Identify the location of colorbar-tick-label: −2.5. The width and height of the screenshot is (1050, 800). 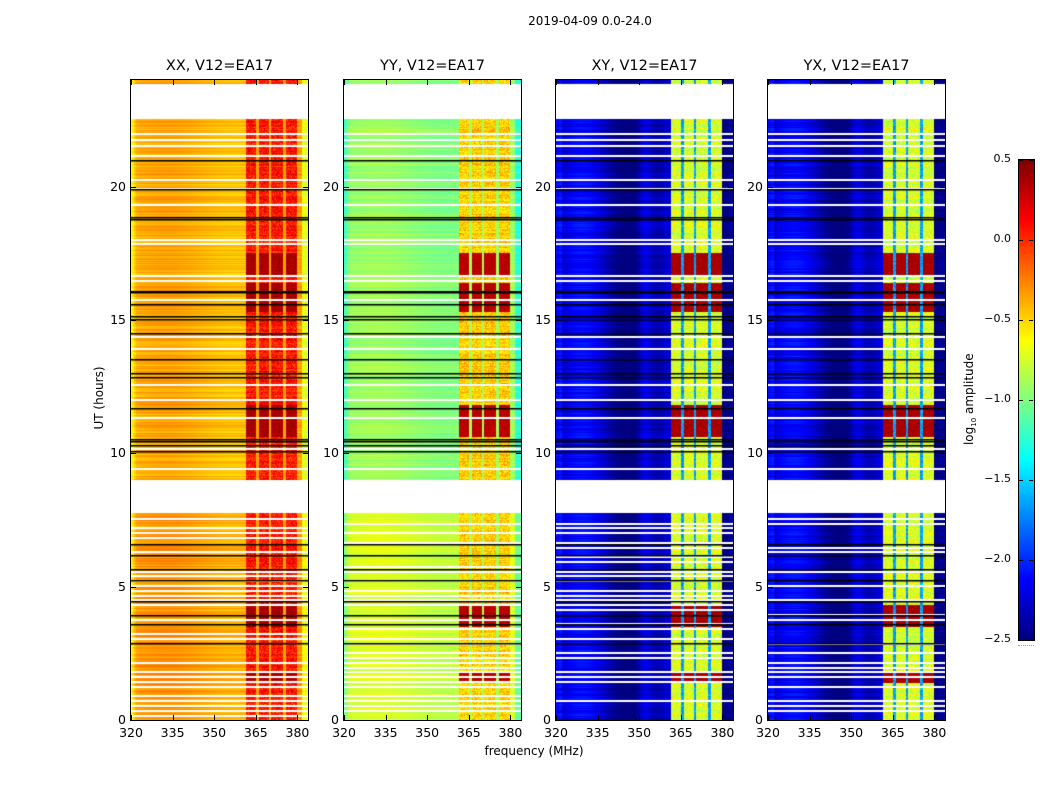
(997, 638).